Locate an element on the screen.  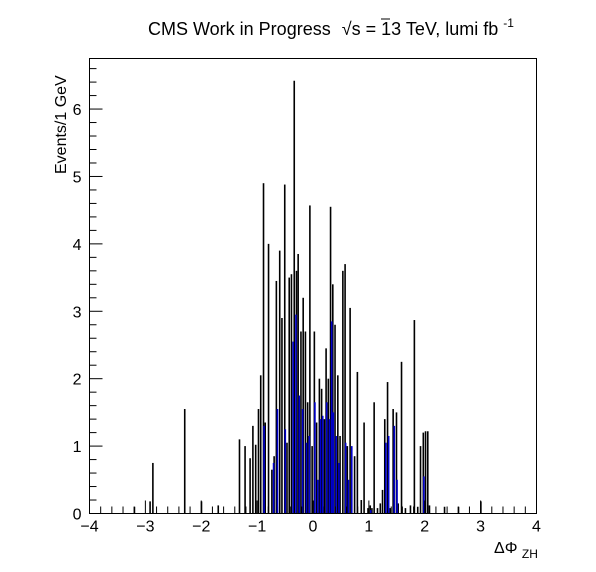
x-tick-label: −1 is located at coordinates (257, 527).